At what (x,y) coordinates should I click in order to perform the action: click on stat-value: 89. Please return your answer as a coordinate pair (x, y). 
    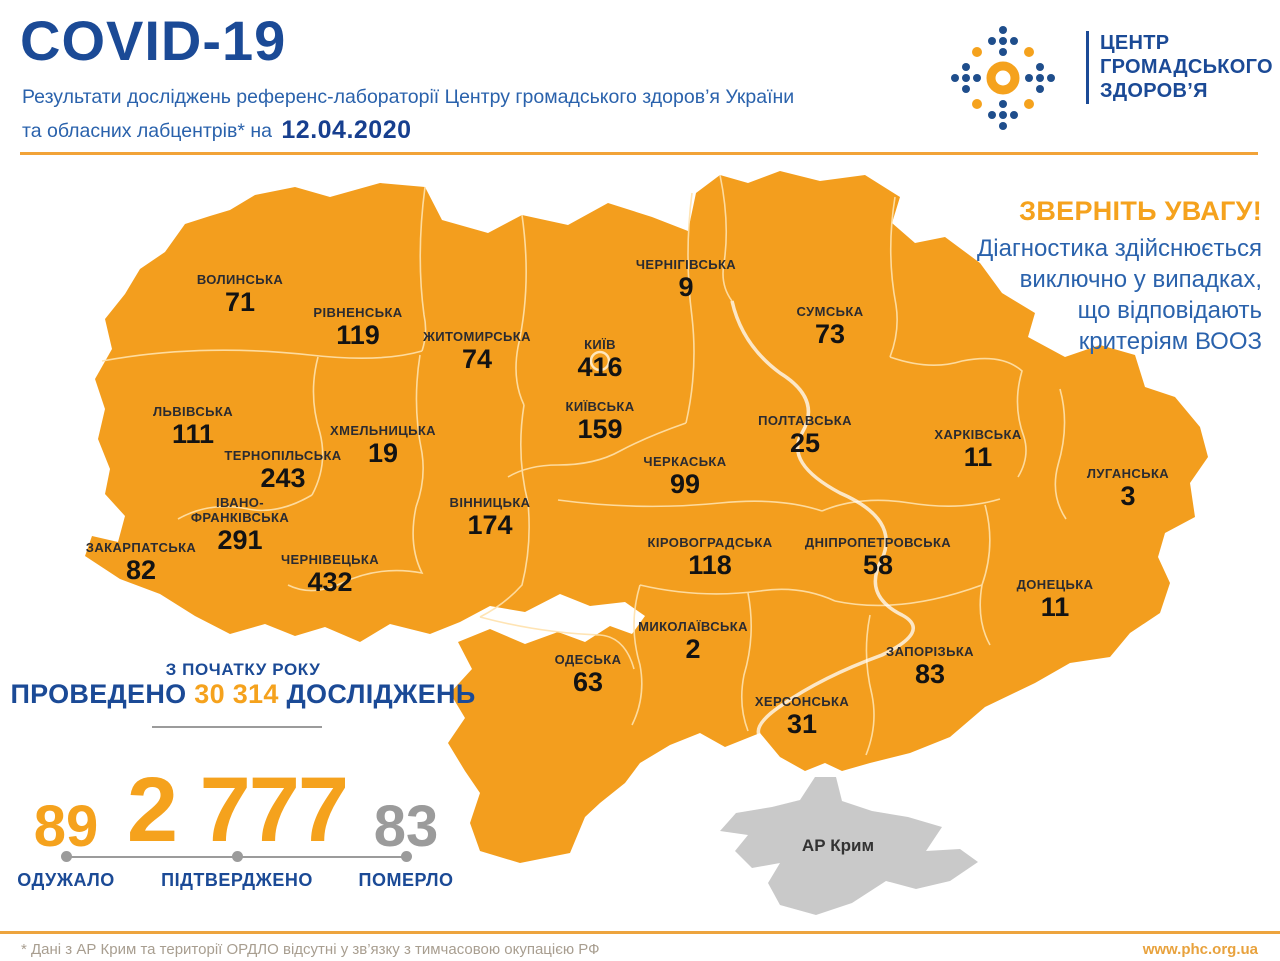
    Looking at the image, I should click on (66, 826).